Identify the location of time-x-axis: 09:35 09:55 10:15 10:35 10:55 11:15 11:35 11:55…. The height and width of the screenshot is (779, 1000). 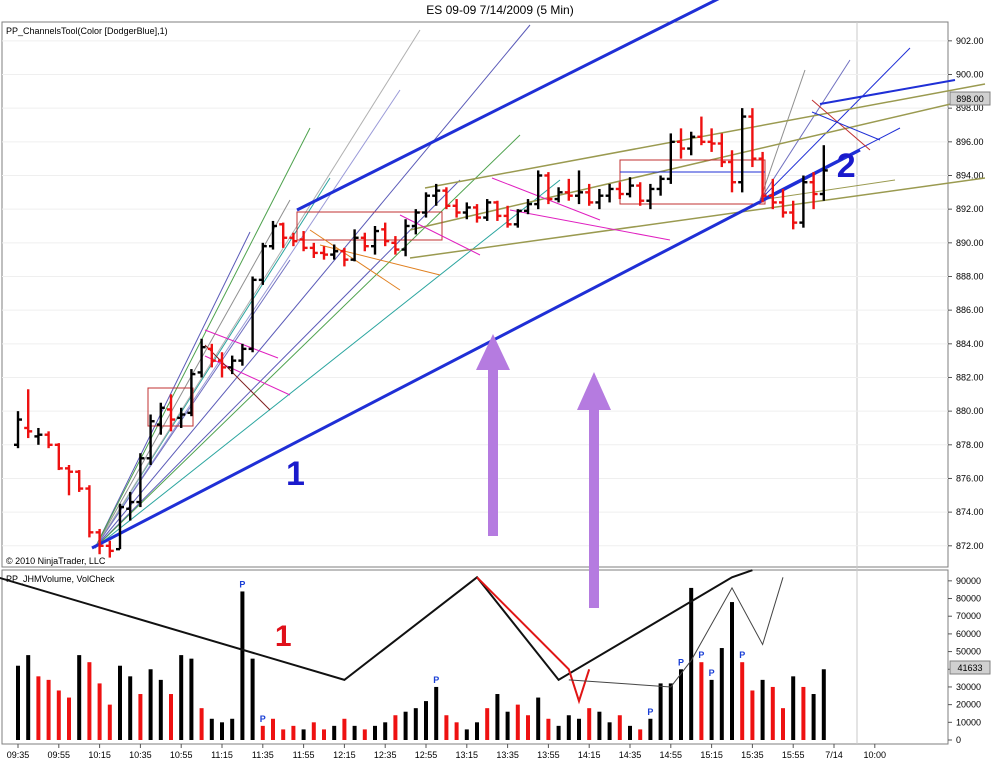
(446, 752).